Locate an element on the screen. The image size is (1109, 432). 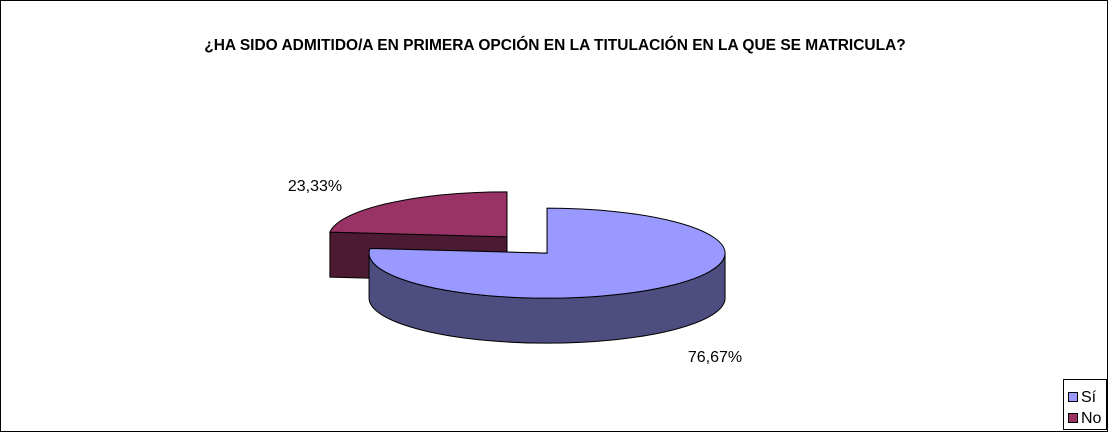
legend-label: No is located at coordinates (1091, 418).